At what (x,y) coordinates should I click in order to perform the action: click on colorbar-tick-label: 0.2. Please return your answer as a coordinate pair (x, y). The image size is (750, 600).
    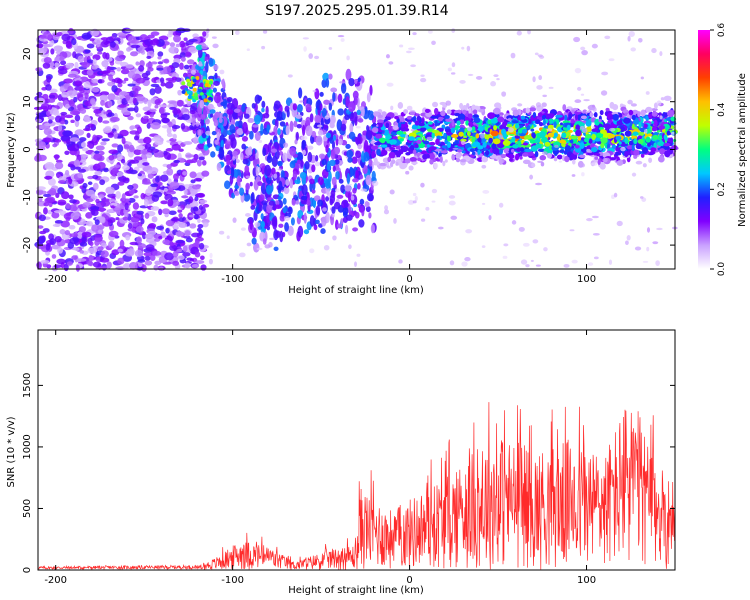
    Looking at the image, I should click on (722, 189).